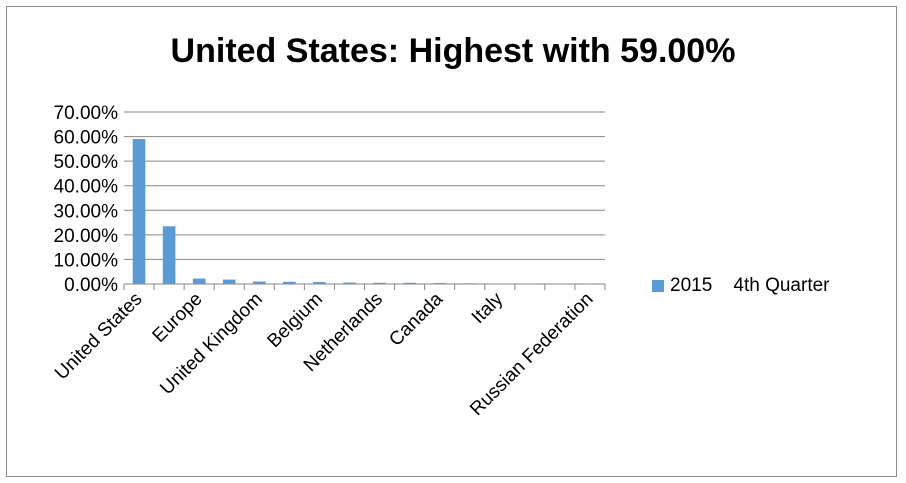 The image size is (906, 483). What do you see at coordinates (488, 308) in the screenshot?
I see `x-tick-label: Italy` at bounding box center [488, 308].